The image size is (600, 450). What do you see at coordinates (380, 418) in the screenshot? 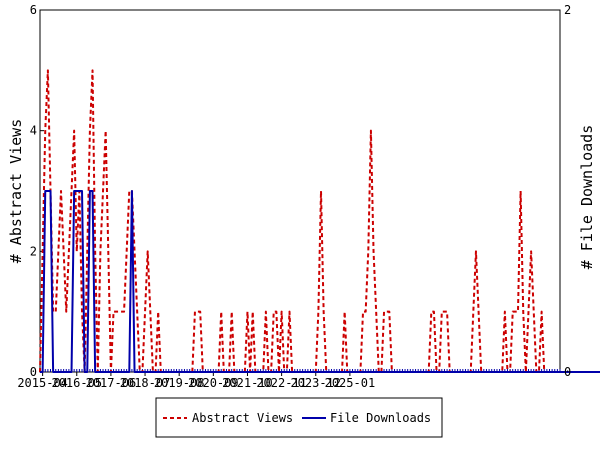
I see `legend-label-file-downloads: File Downloads` at bounding box center [380, 418].